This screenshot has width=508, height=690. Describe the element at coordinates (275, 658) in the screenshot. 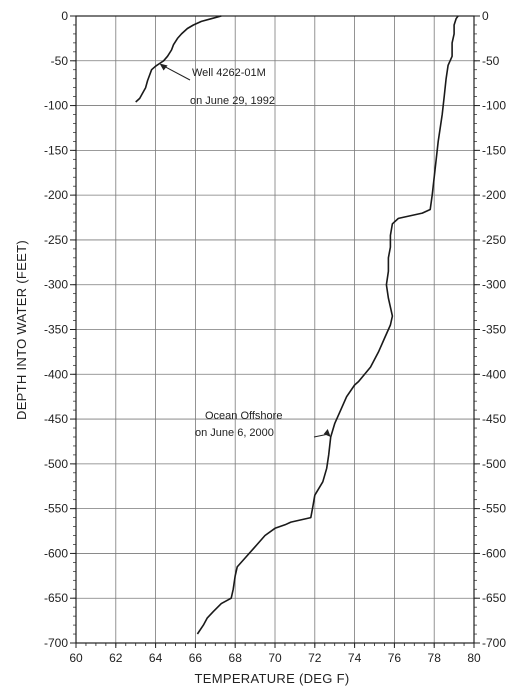

I see `x-tick-label: 70` at that location.